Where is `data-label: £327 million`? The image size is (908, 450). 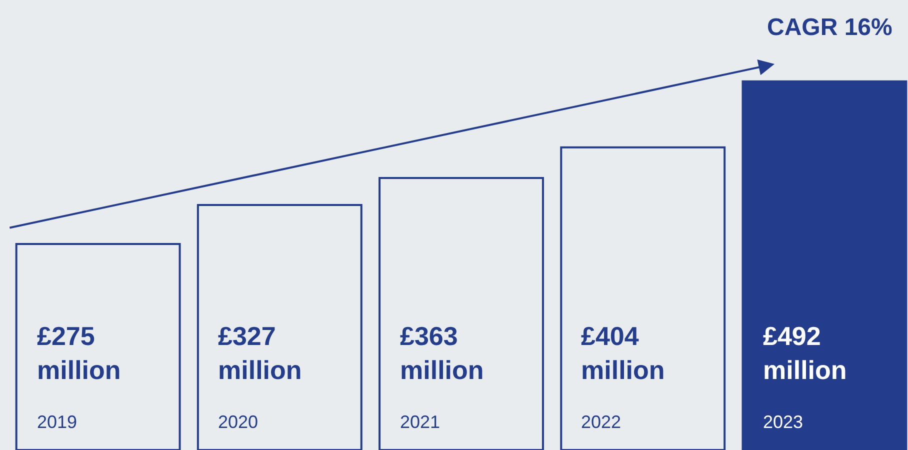 data-label: £327 million is located at coordinates (260, 353).